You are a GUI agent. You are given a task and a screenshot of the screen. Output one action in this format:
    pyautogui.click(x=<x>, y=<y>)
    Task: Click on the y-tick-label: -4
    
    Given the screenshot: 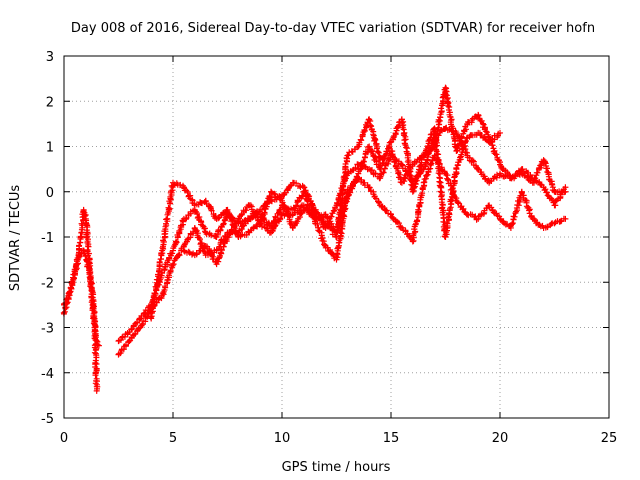 What is the action you would take?
    pyautogui.click(x=47, y=374)
    